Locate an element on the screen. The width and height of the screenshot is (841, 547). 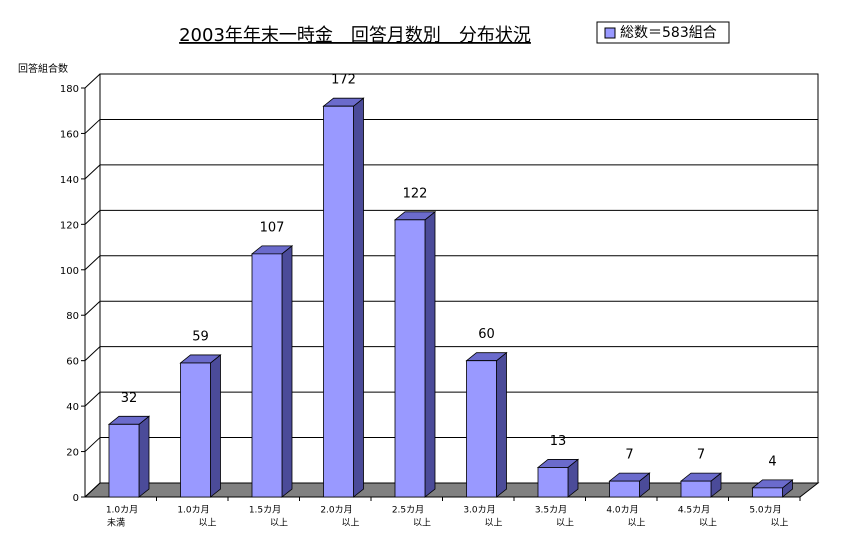
x-tick-label: 1.5カ月 is located at coordinates (265, 510).